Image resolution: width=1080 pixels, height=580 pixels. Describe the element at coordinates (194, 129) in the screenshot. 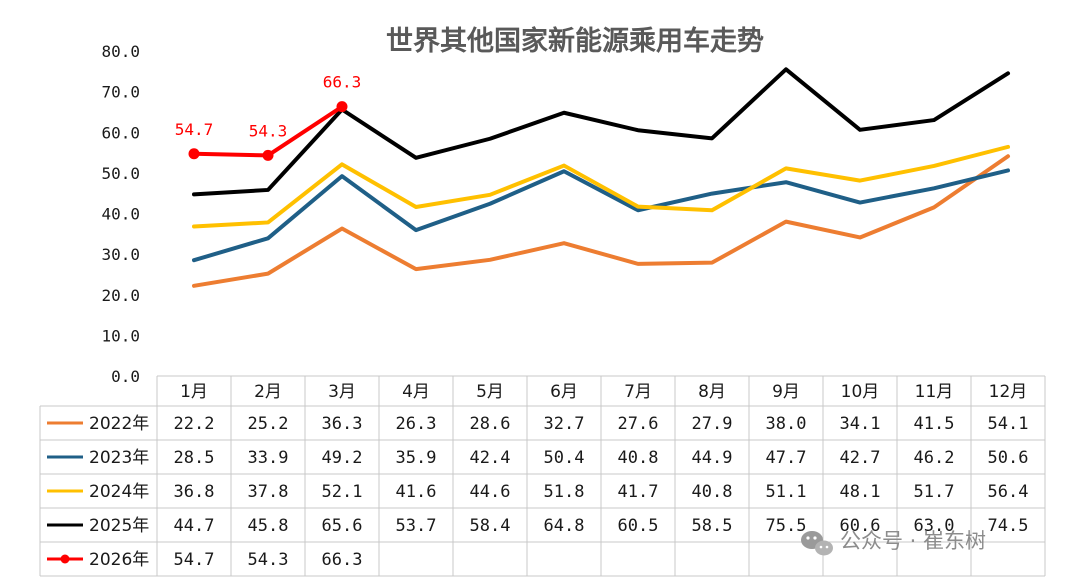

I see `data-label: 54.7` at that location.